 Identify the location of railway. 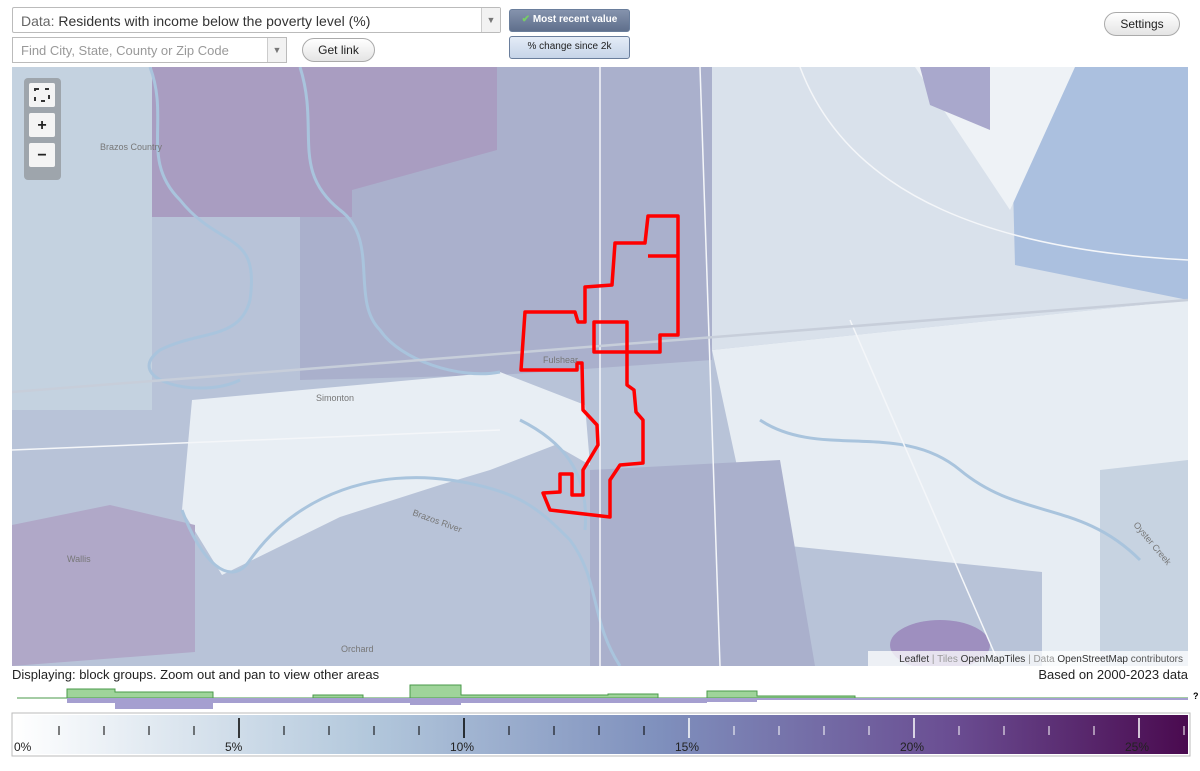
(600, 346).